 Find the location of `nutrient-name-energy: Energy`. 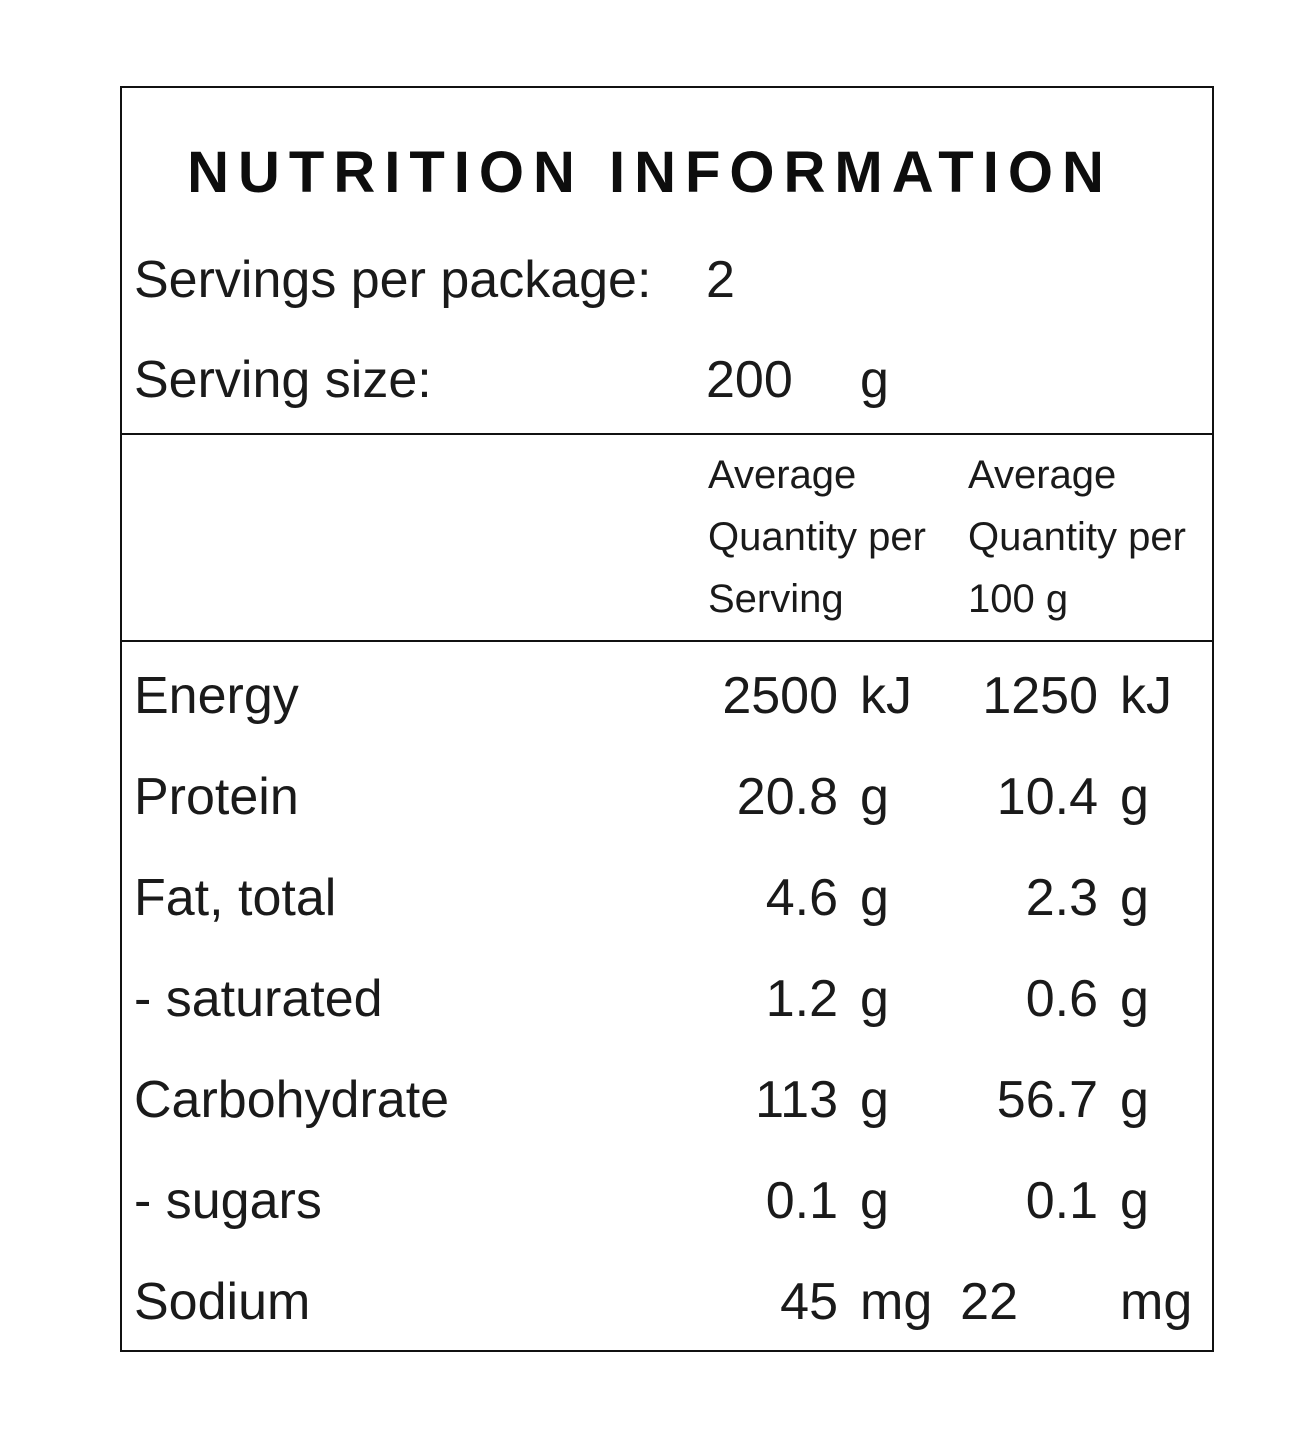

nutrient-name-energy: Energy is located at coordinates (216, 696).